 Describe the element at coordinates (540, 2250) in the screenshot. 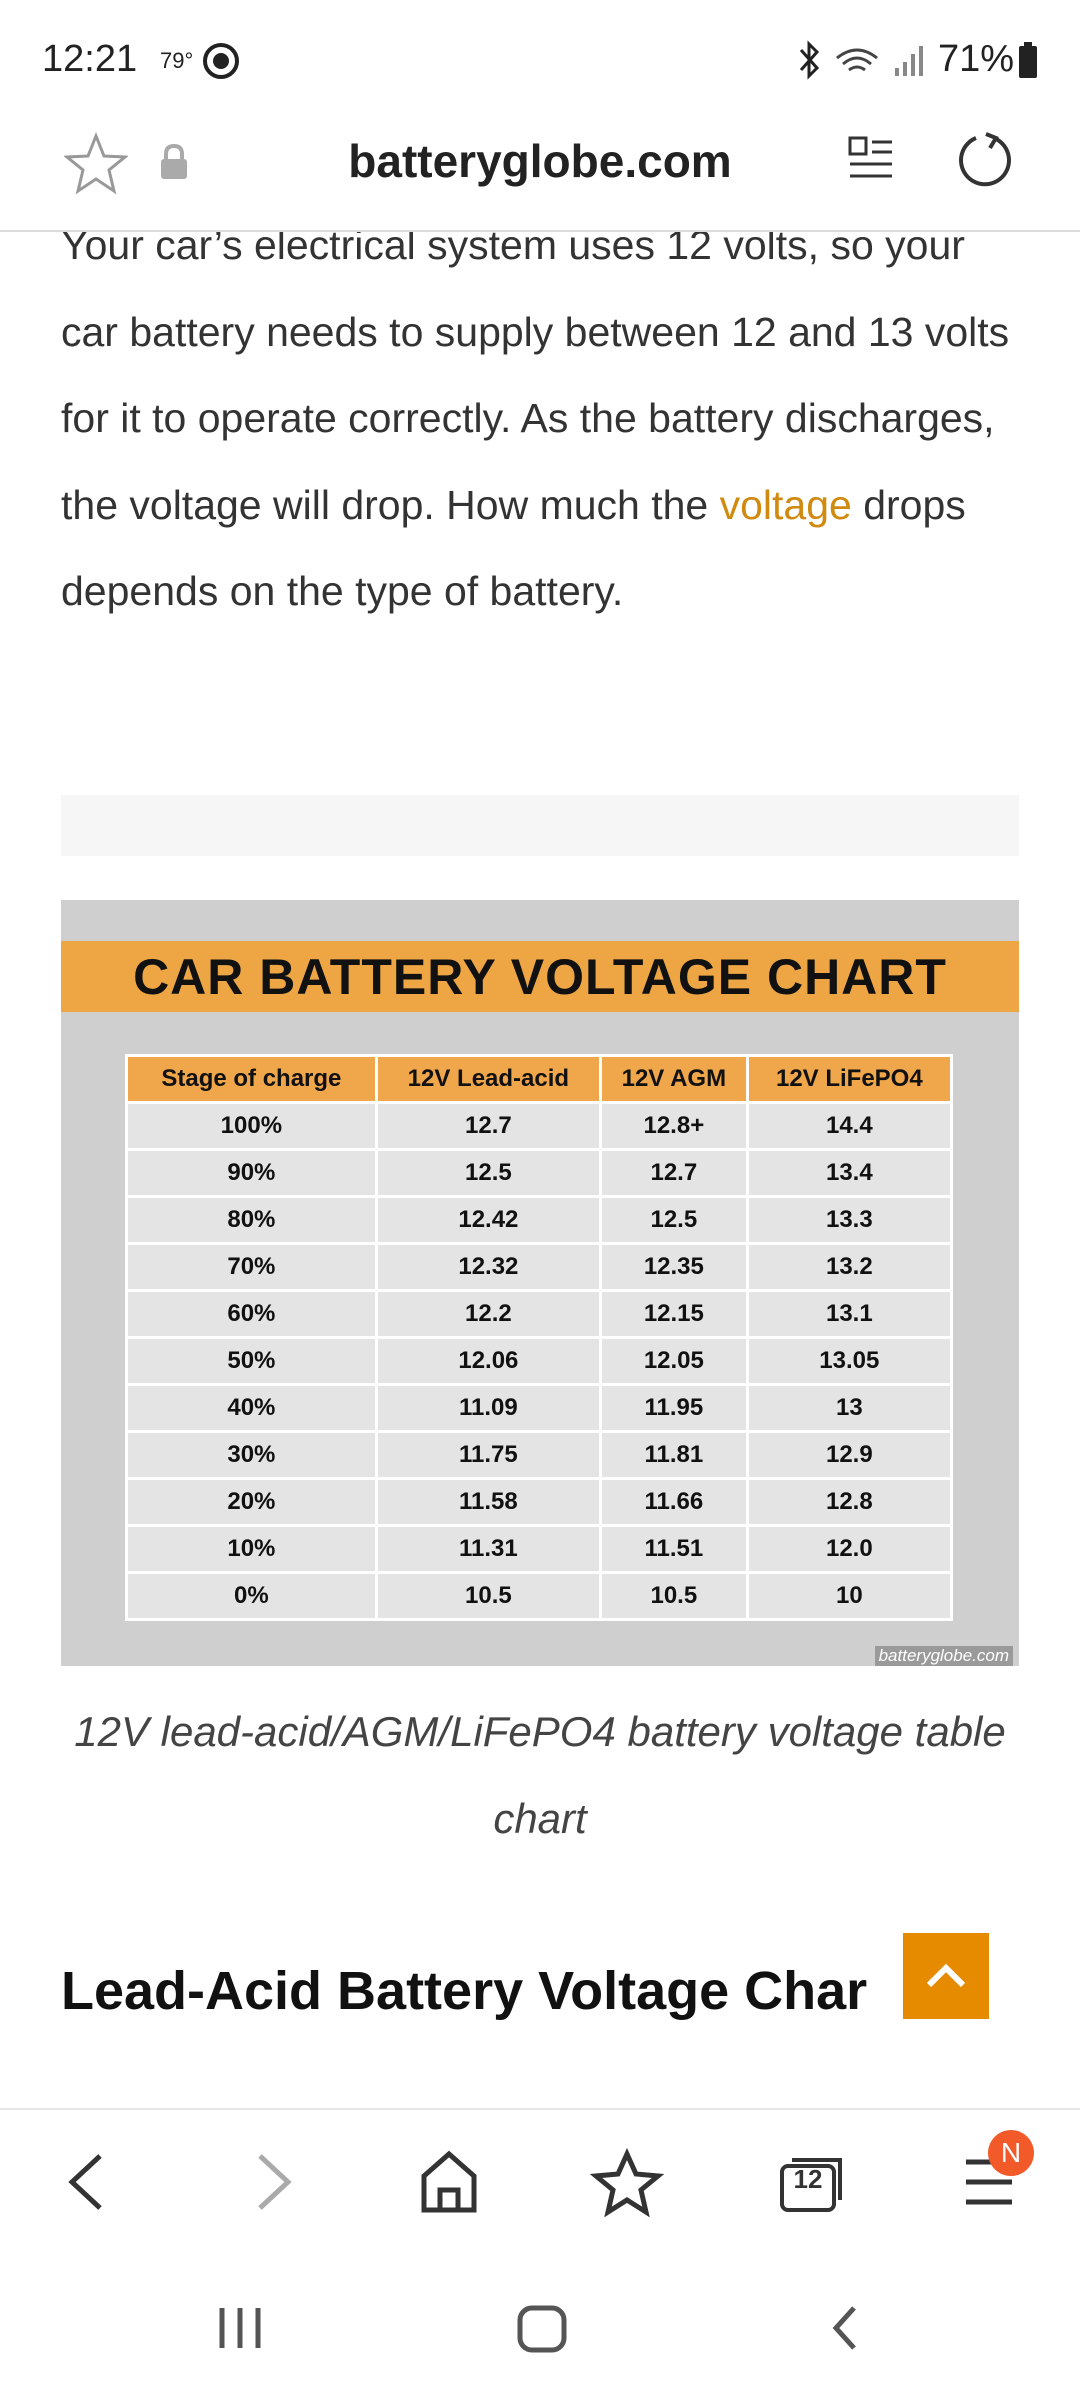

I see `nav-icons` at that location.